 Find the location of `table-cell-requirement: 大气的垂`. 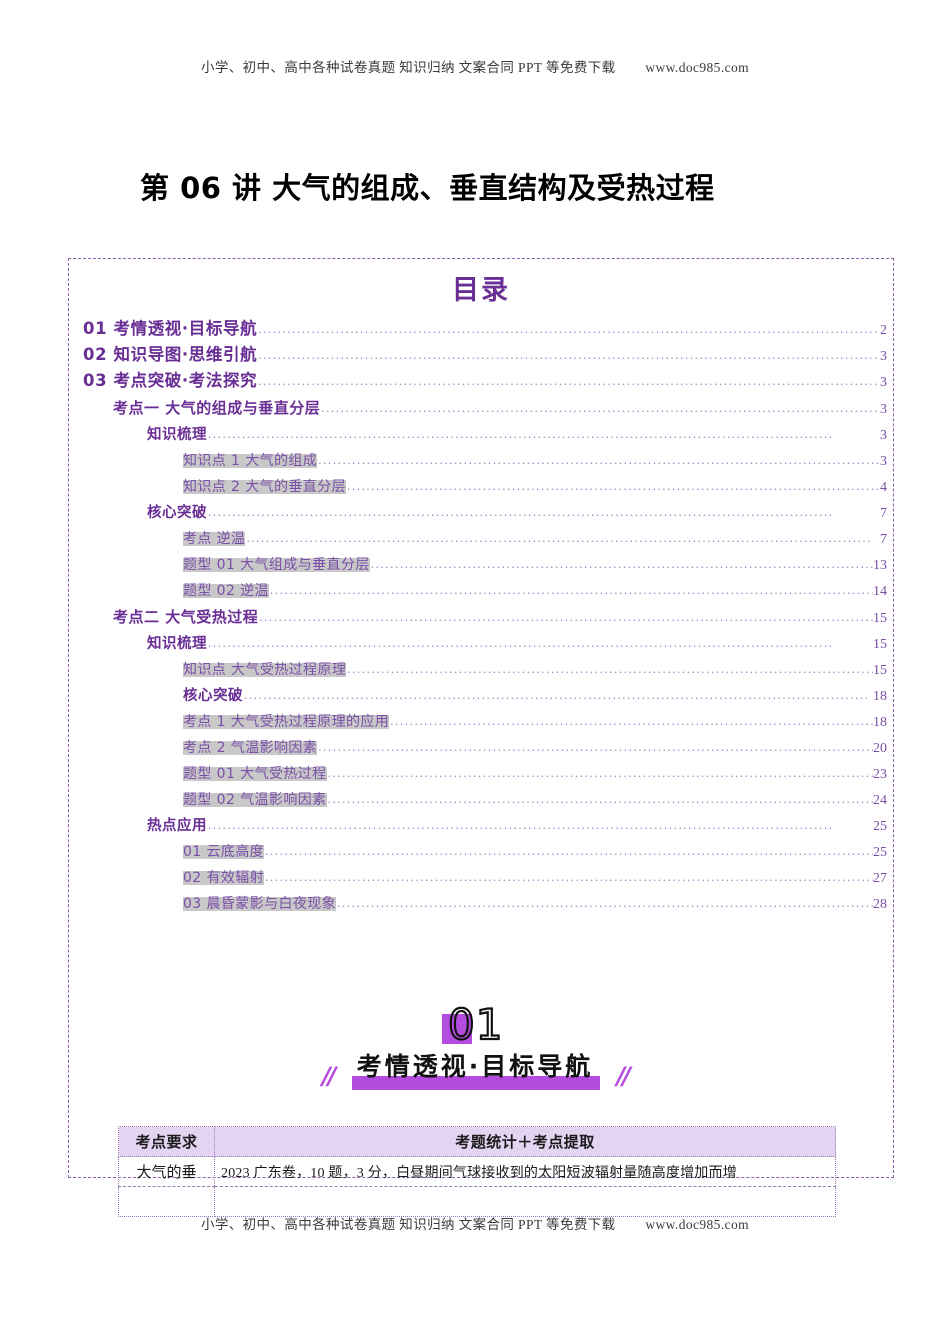

table-cell-requirement: 大气的垂 is located at coordinates (166, 1171).